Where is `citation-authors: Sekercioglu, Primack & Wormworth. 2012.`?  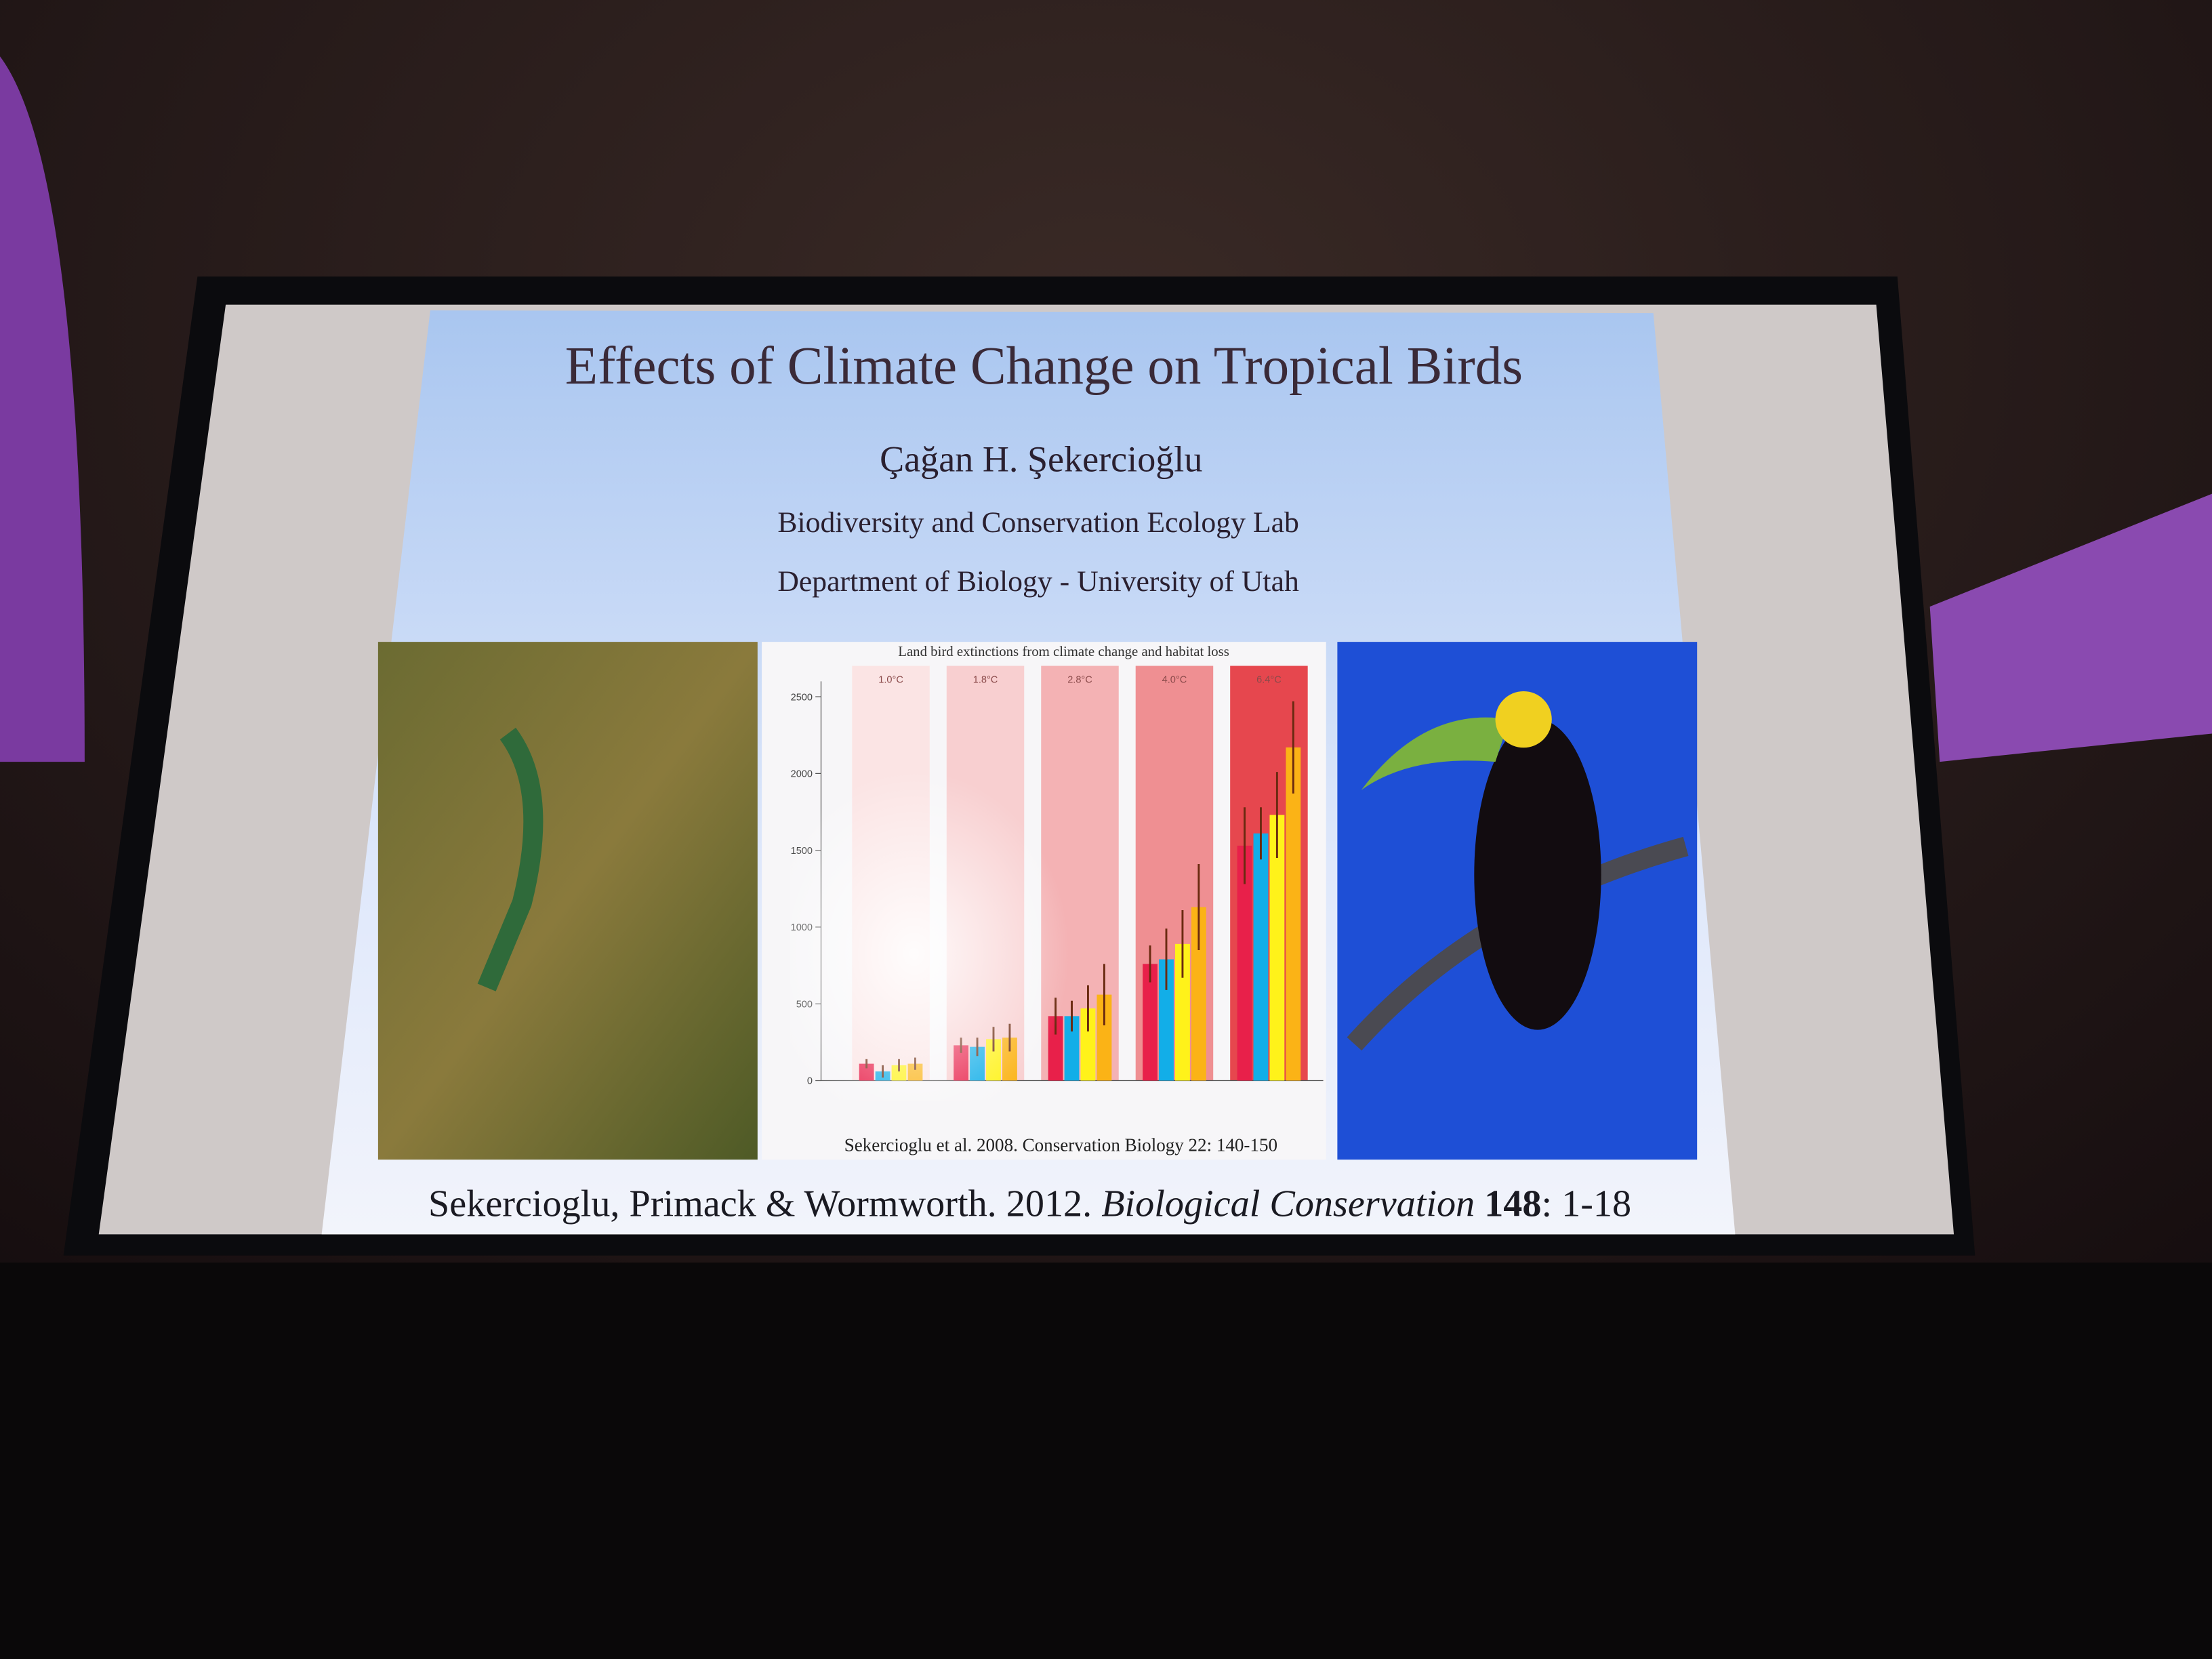
citation-authors: Sekercioglu, Primack & Wormworth. 2012. is located at coordinates (760, 1204).